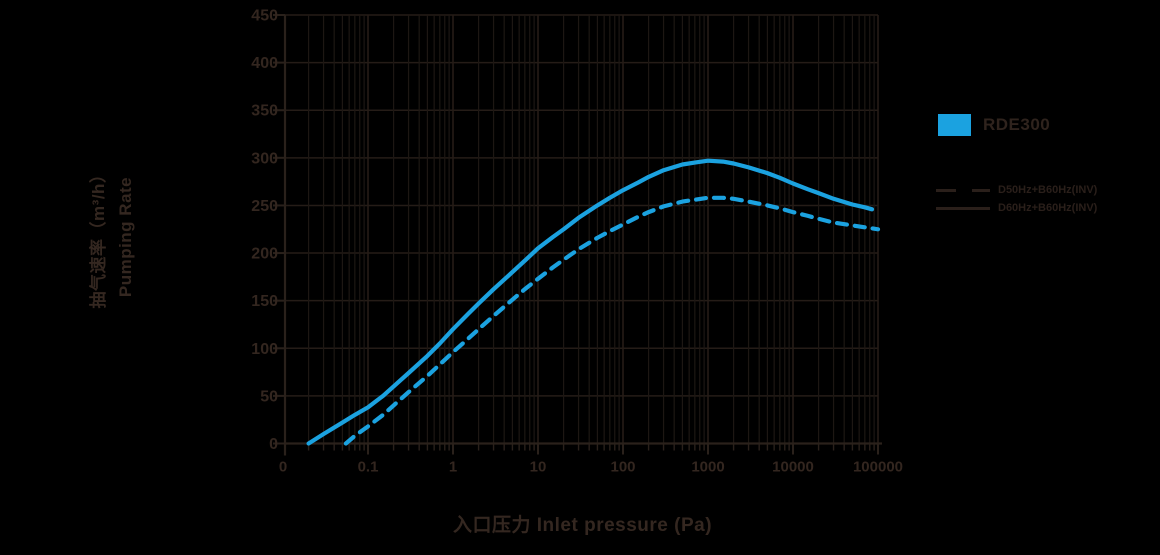 This screenshot has width=1160, height=555. I want to click on y-axis-title-en: Pumping Rate, so click(125, 237).